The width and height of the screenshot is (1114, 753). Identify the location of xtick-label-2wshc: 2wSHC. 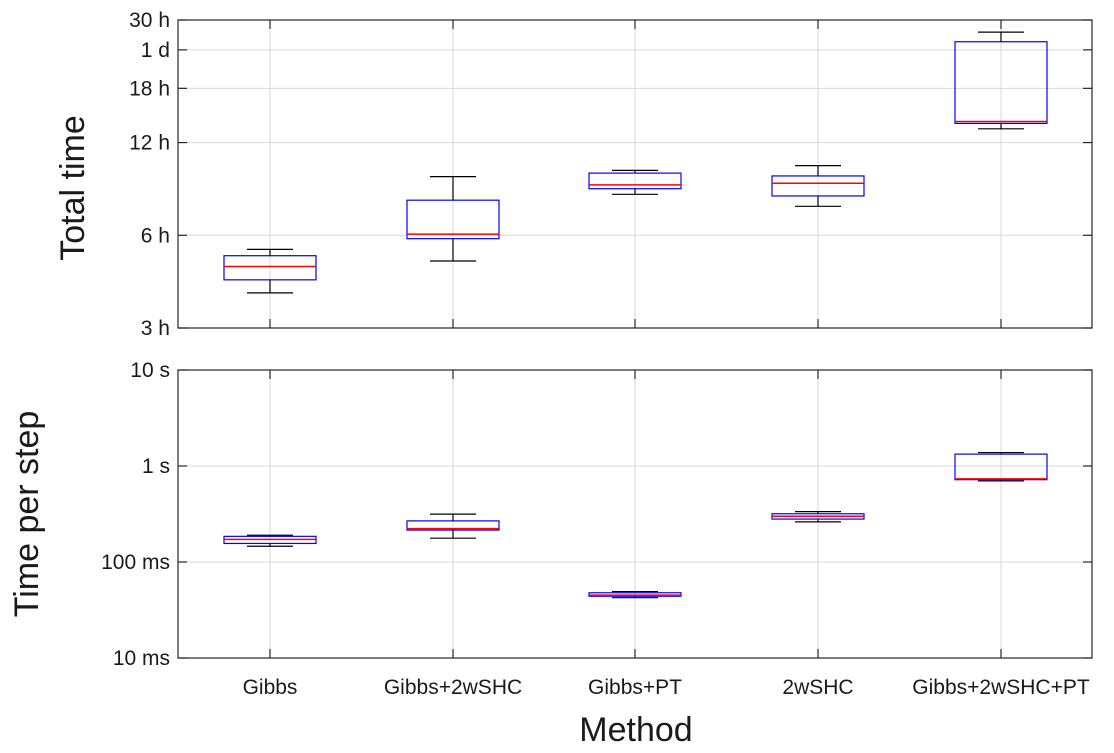
(817, 687).